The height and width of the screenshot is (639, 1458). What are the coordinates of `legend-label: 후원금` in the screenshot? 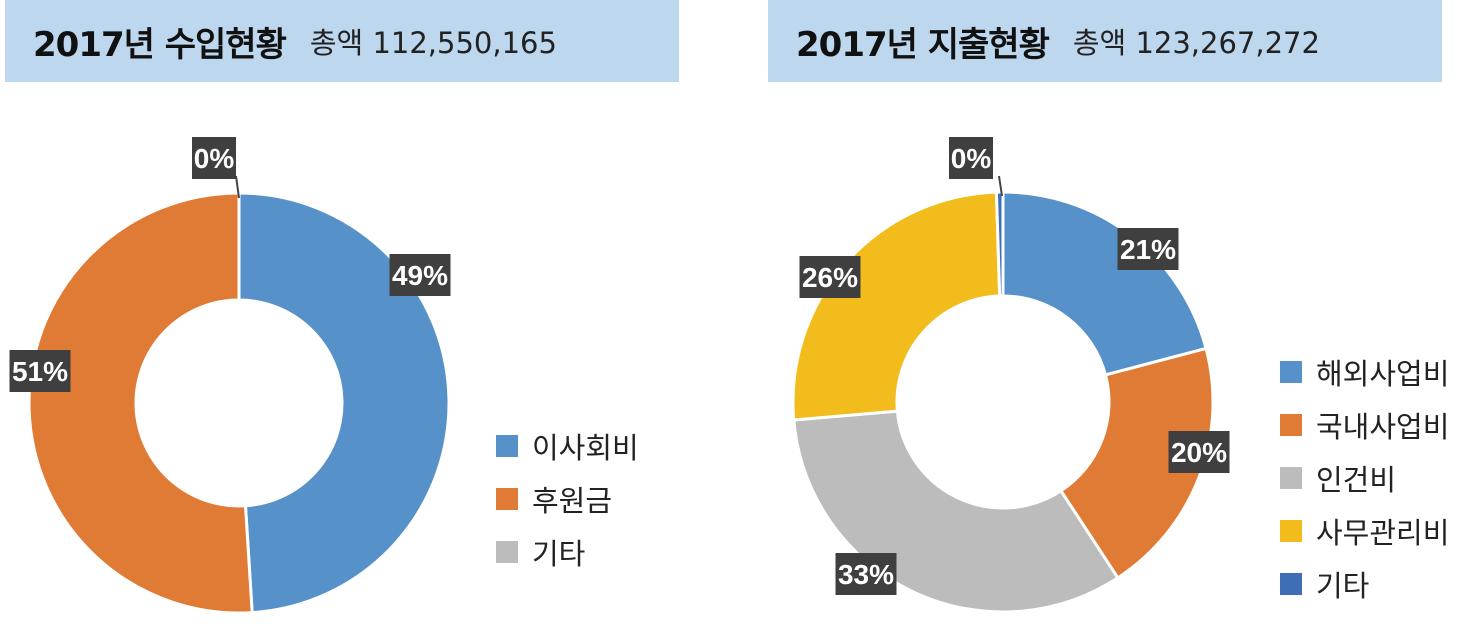 It's located at (572, 500).